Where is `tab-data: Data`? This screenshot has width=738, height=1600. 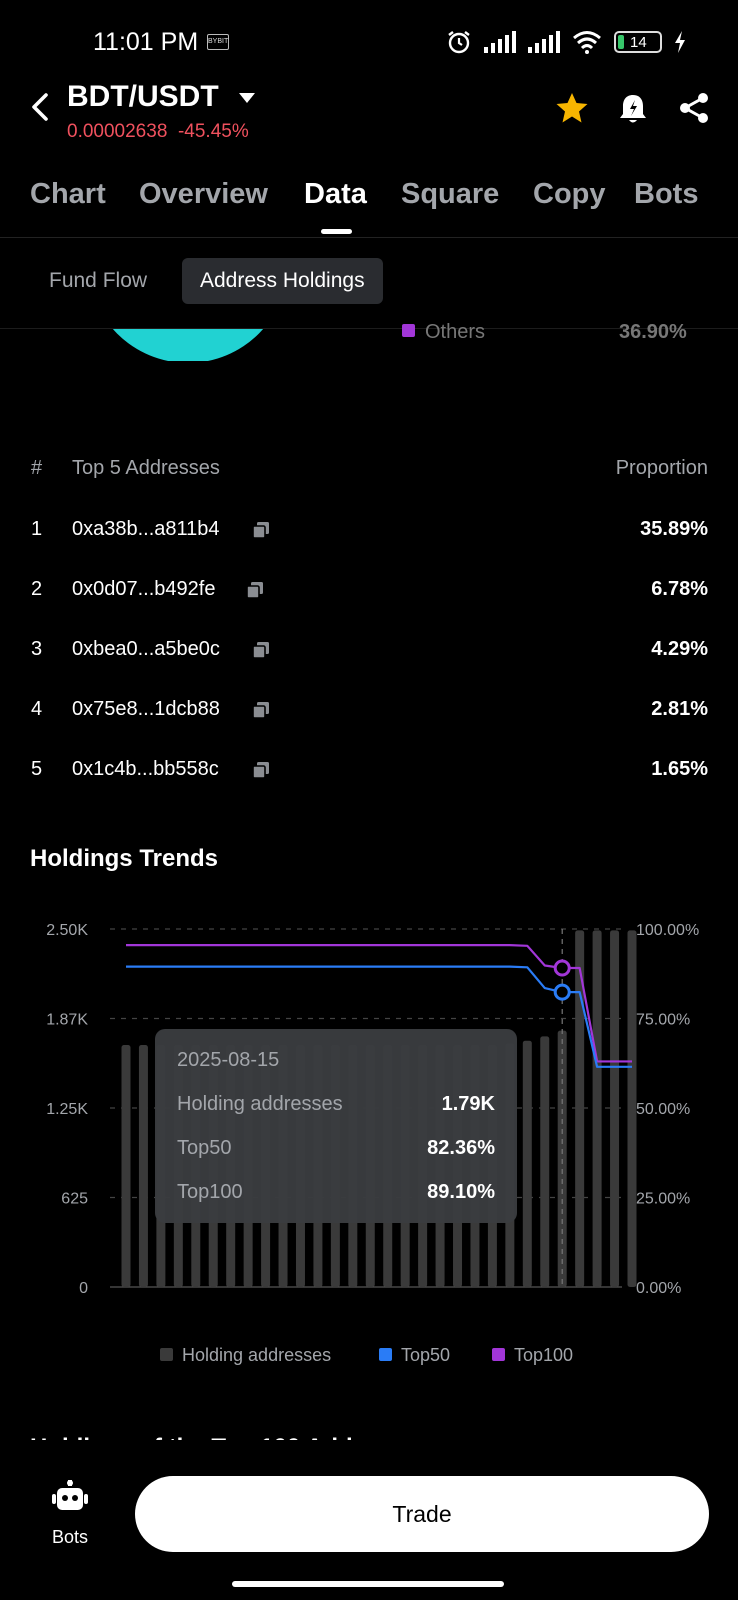
tab-data: Data is located at coordinates (335, 194).